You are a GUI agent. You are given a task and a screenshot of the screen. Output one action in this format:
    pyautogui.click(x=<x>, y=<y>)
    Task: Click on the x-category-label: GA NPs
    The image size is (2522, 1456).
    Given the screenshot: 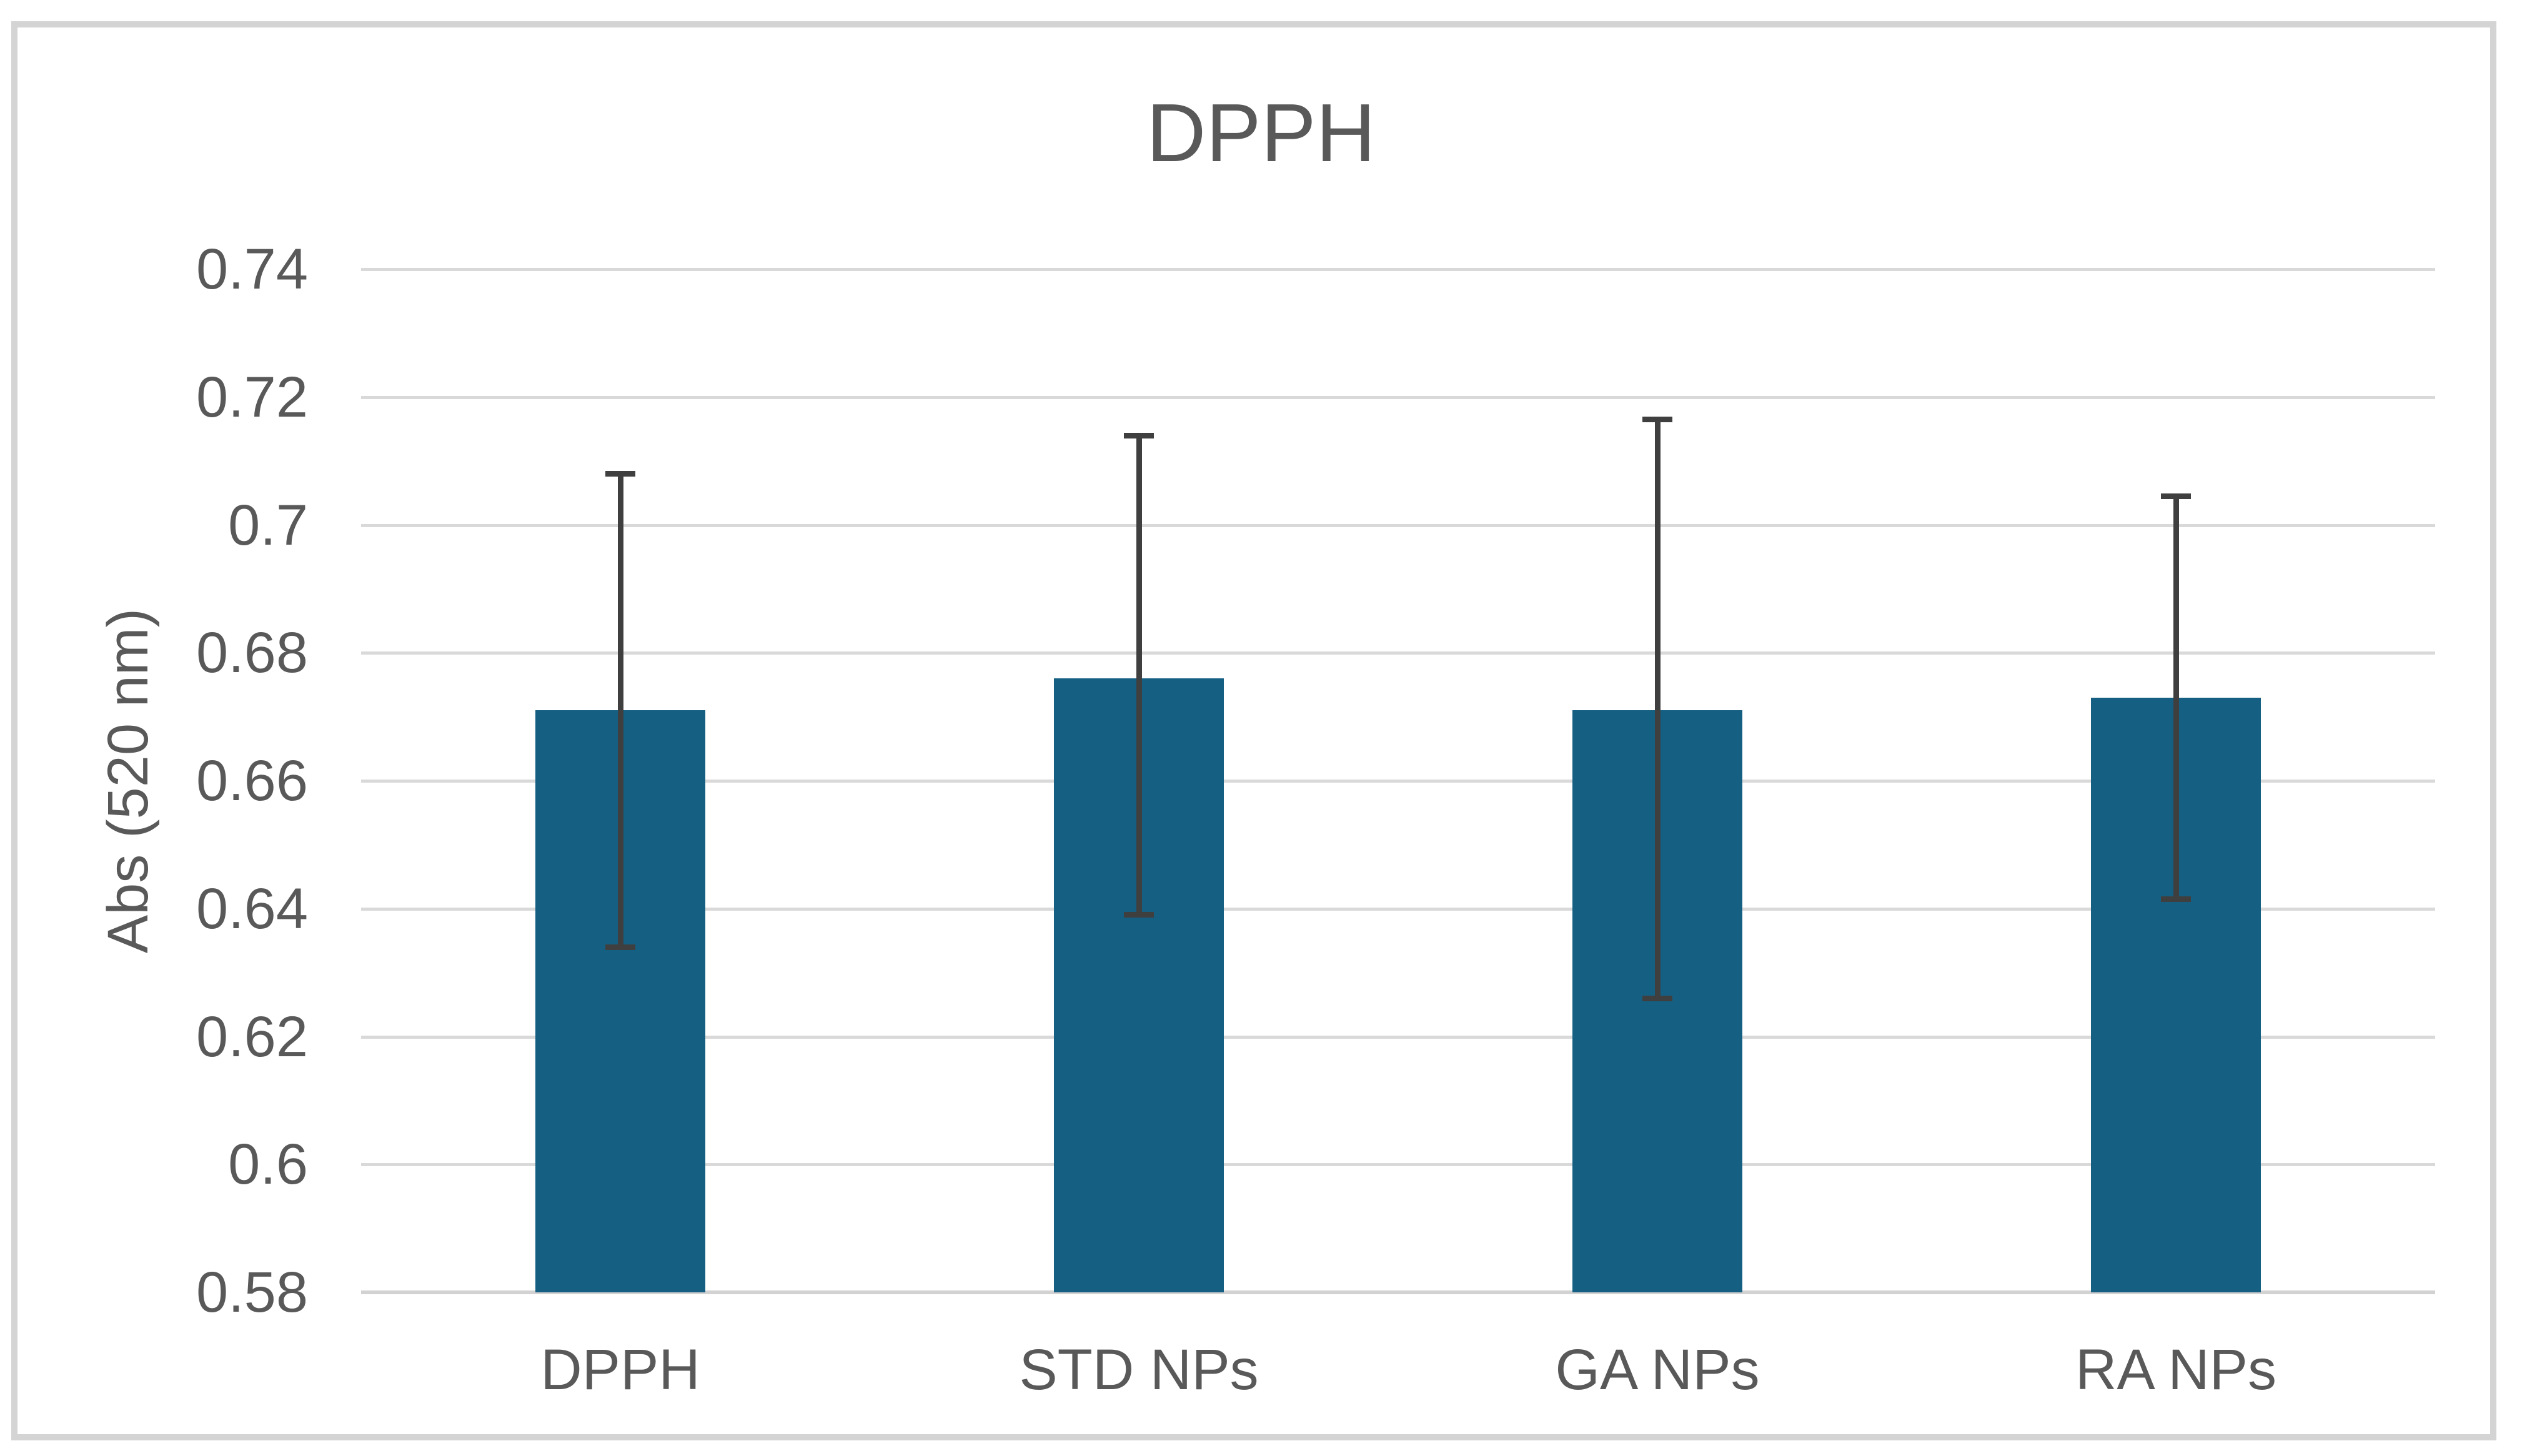 What is the action you would take?
    pyautogui.click(x=1657, y=1370)
    